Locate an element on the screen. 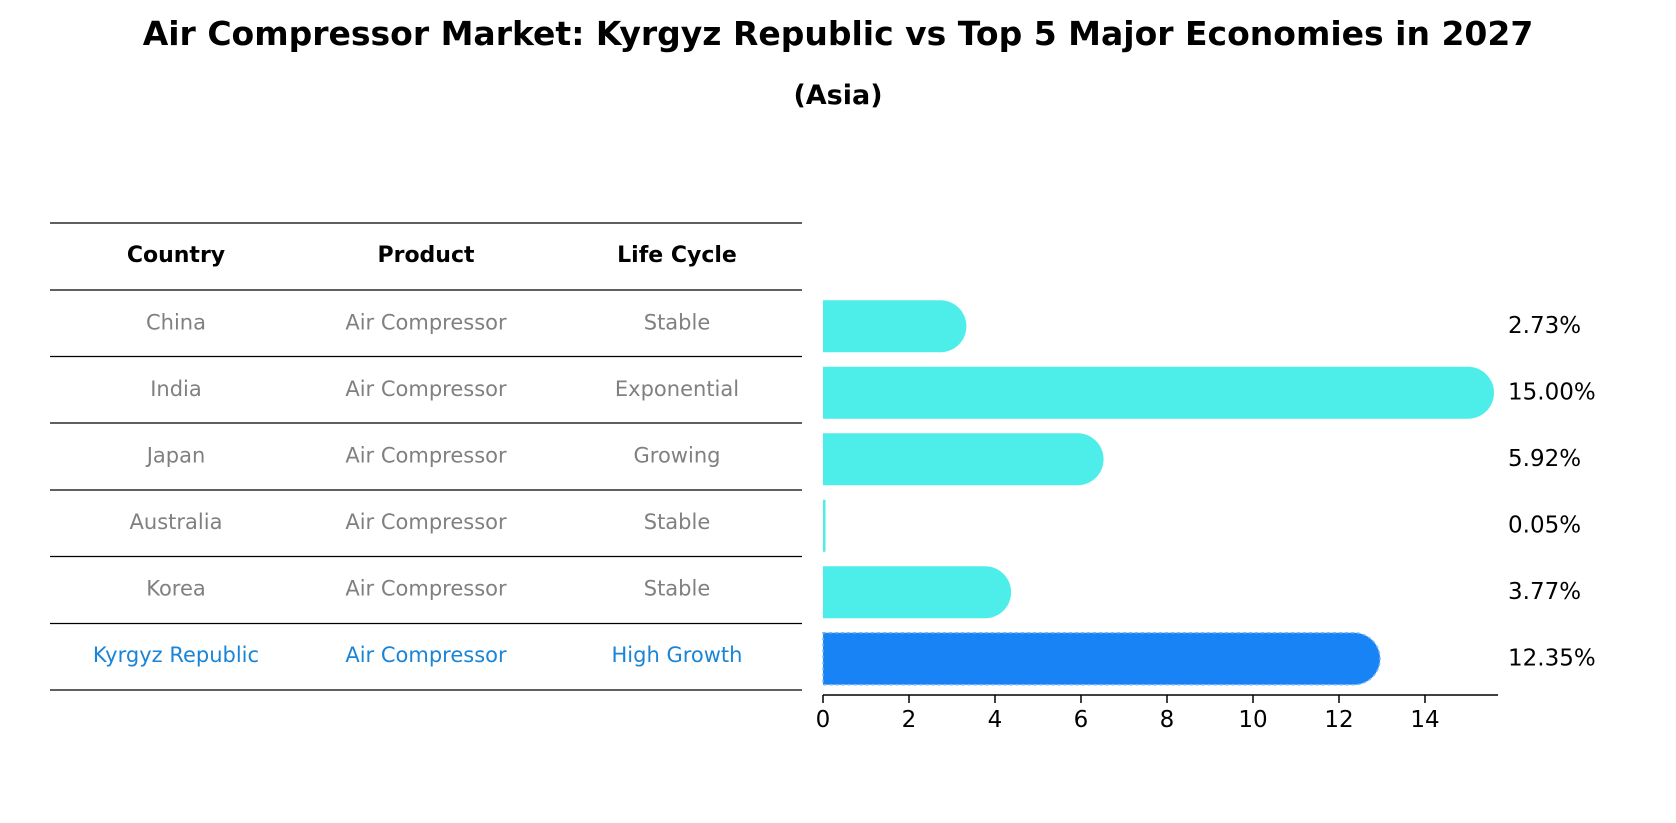 The width and height of the screenshot is (1676, 823). bar-india is located at coordinates (1158, 392).